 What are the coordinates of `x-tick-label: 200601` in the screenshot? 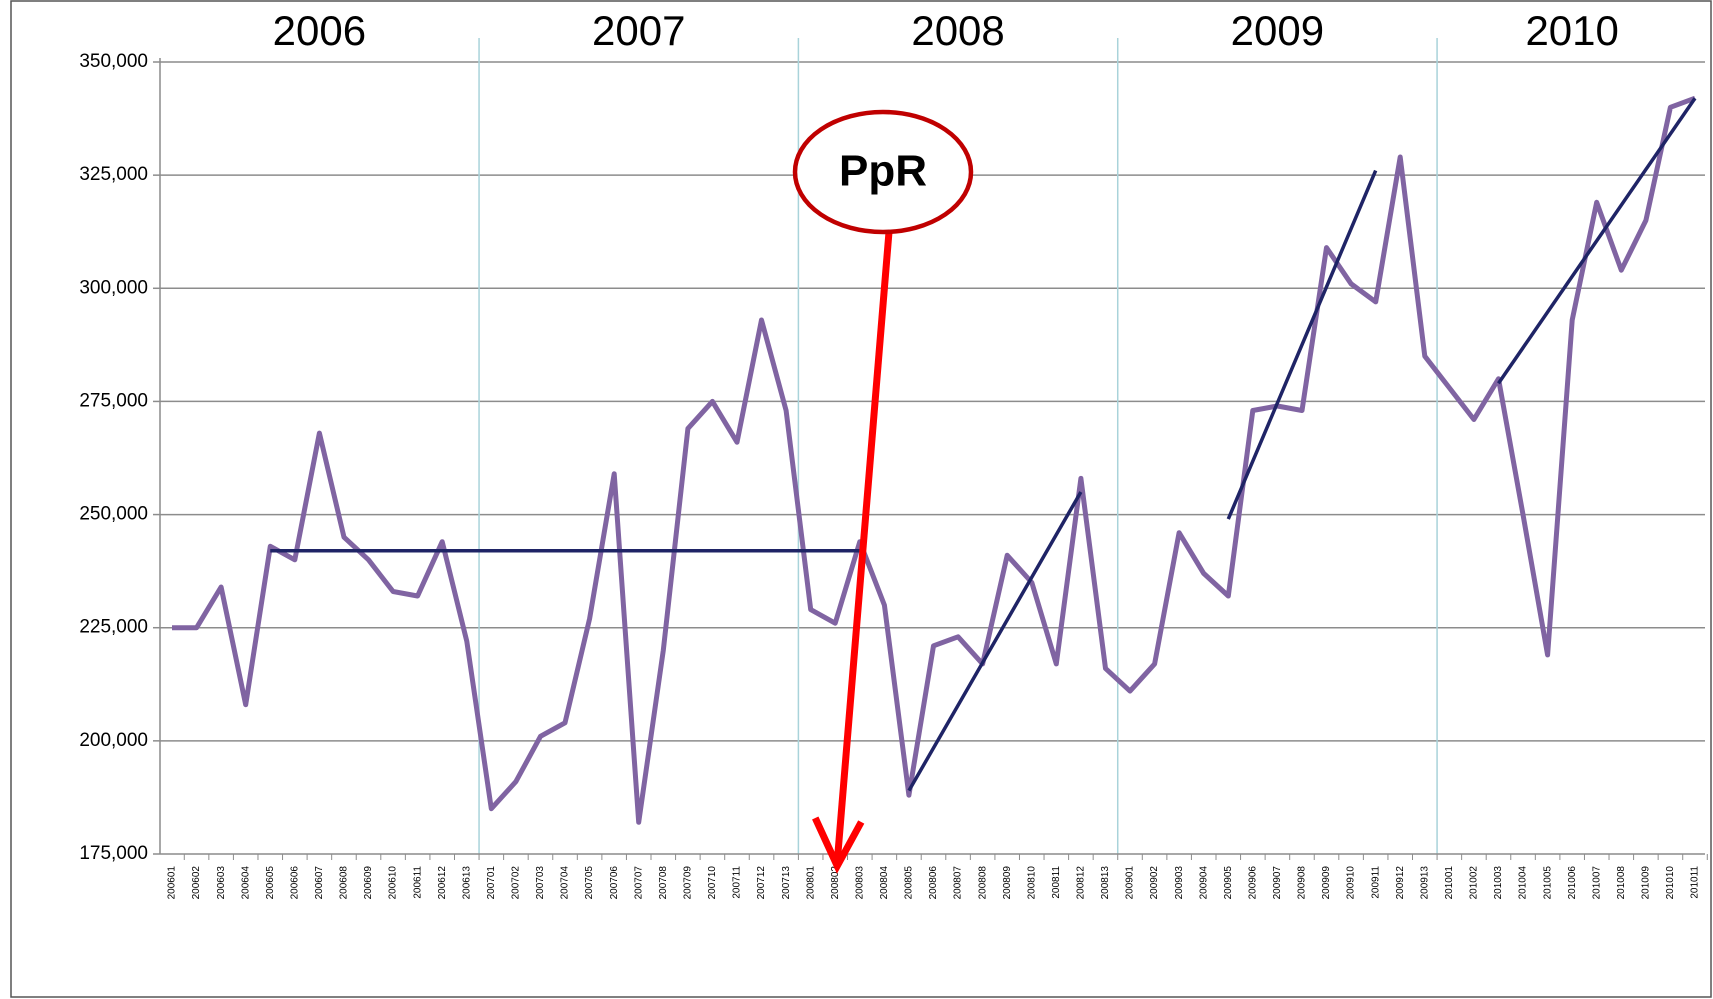 It's located at (172, 883).